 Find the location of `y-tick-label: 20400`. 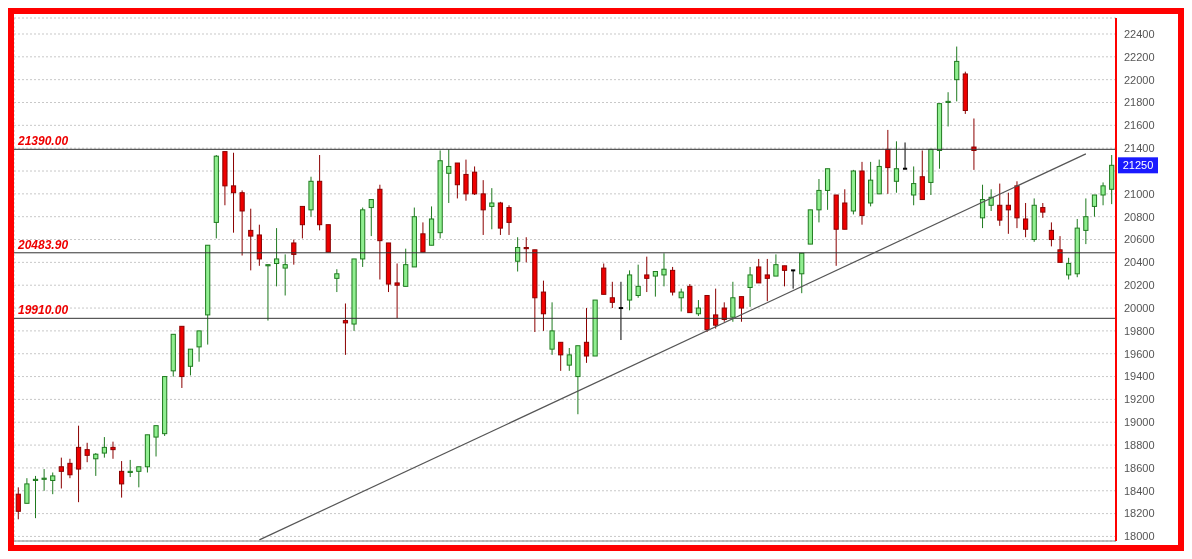

y-tick-label: 20400 is located at coordinates (1139, 262).